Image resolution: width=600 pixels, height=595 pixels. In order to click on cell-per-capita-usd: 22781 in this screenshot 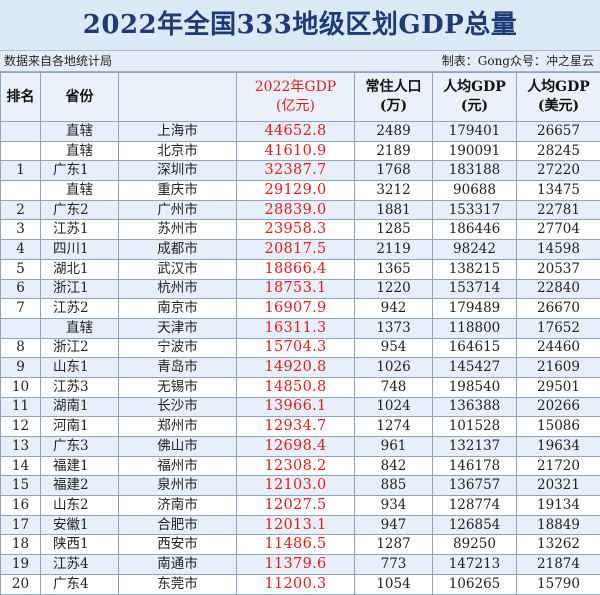, I will do `click(558, 210)`.